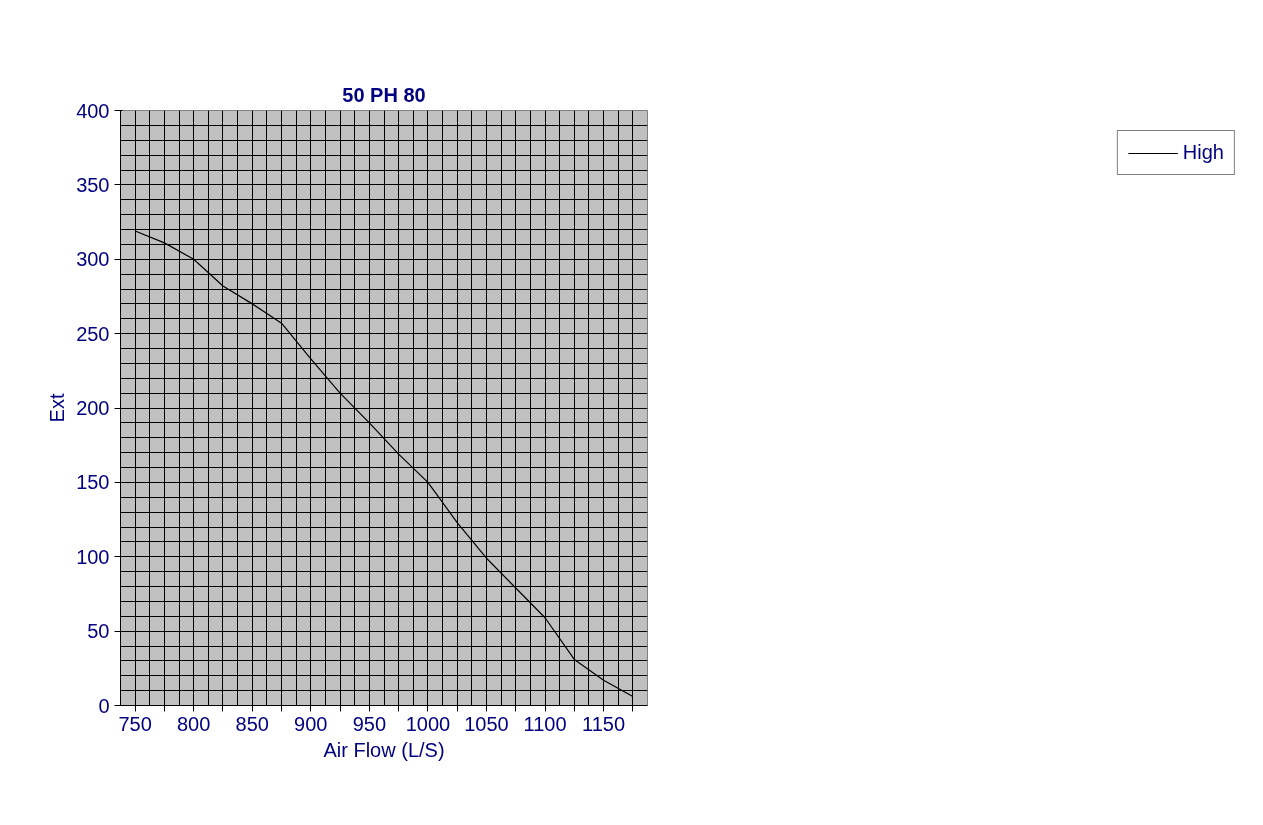 Image resolution: width=1263 pixels, height=825 pixels. Describe the element at coordinates (93, 184) in the screenshot. I see `y-tick-label: 350` at that location.